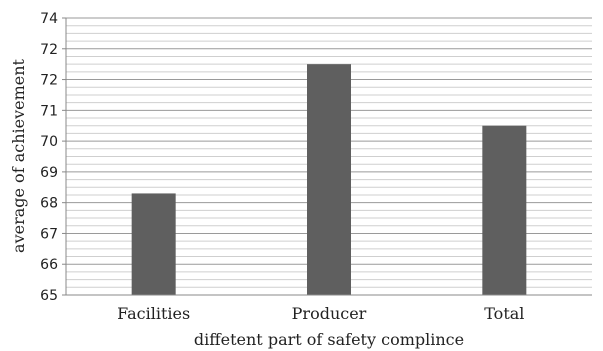 The height and width of the screenshot is (351, 603). What do you see at coordinates (329, 313) in the screenshot?
I see `x-tick-label-producer: Producer` at bounding box center [329, 313].